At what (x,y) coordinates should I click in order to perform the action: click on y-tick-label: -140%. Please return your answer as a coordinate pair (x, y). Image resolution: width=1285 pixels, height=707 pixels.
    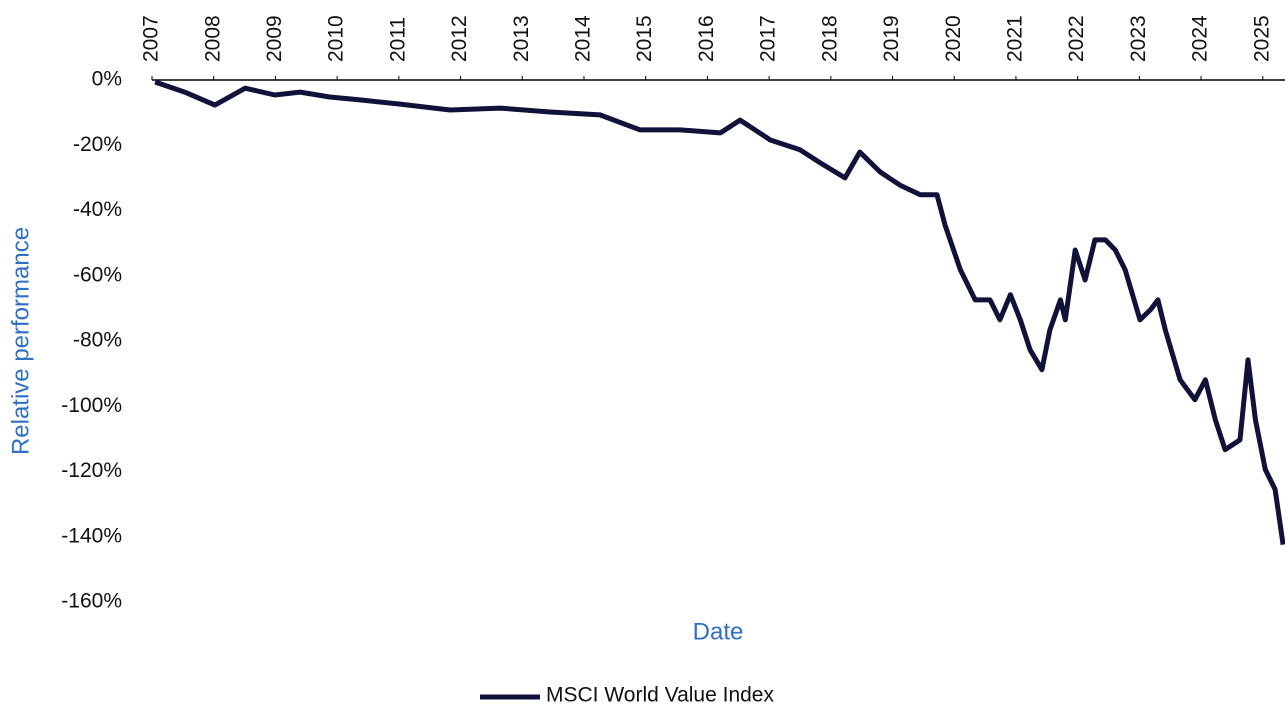
    Looking at the image, I should click on (91, 535).